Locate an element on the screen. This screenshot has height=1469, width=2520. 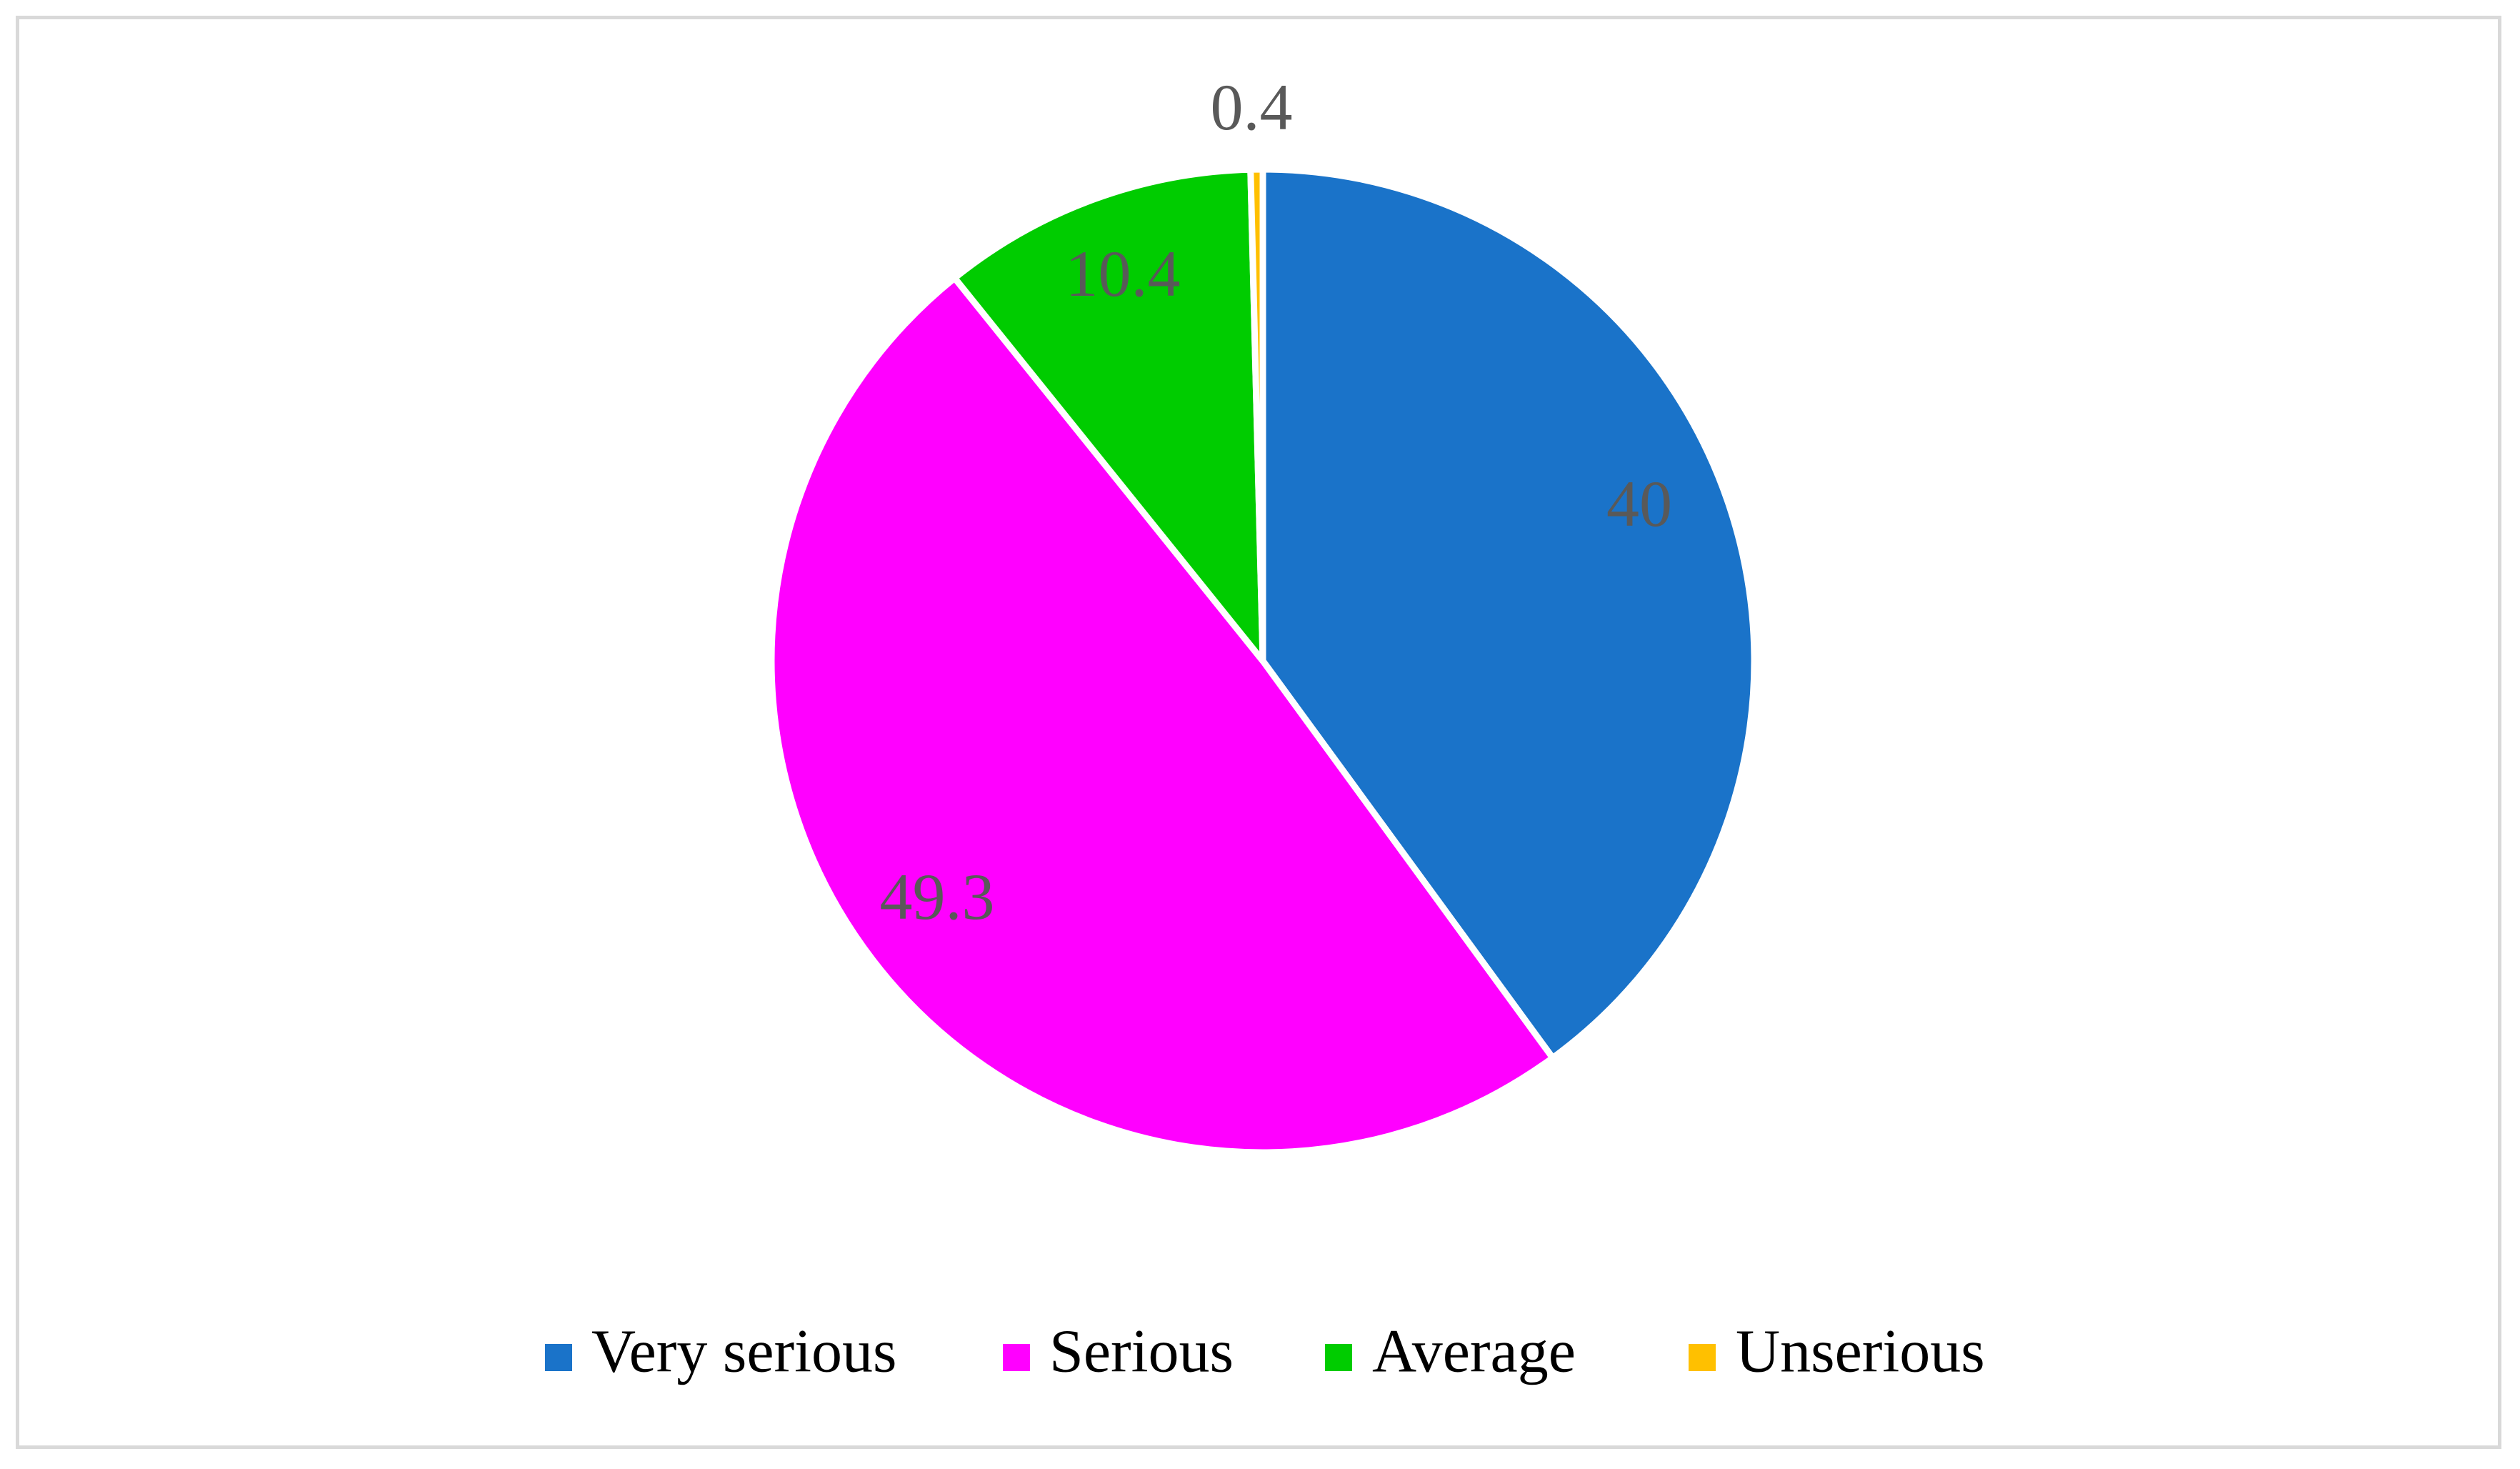
legend-label-average: Average is located at coordinates (1474, 1351).